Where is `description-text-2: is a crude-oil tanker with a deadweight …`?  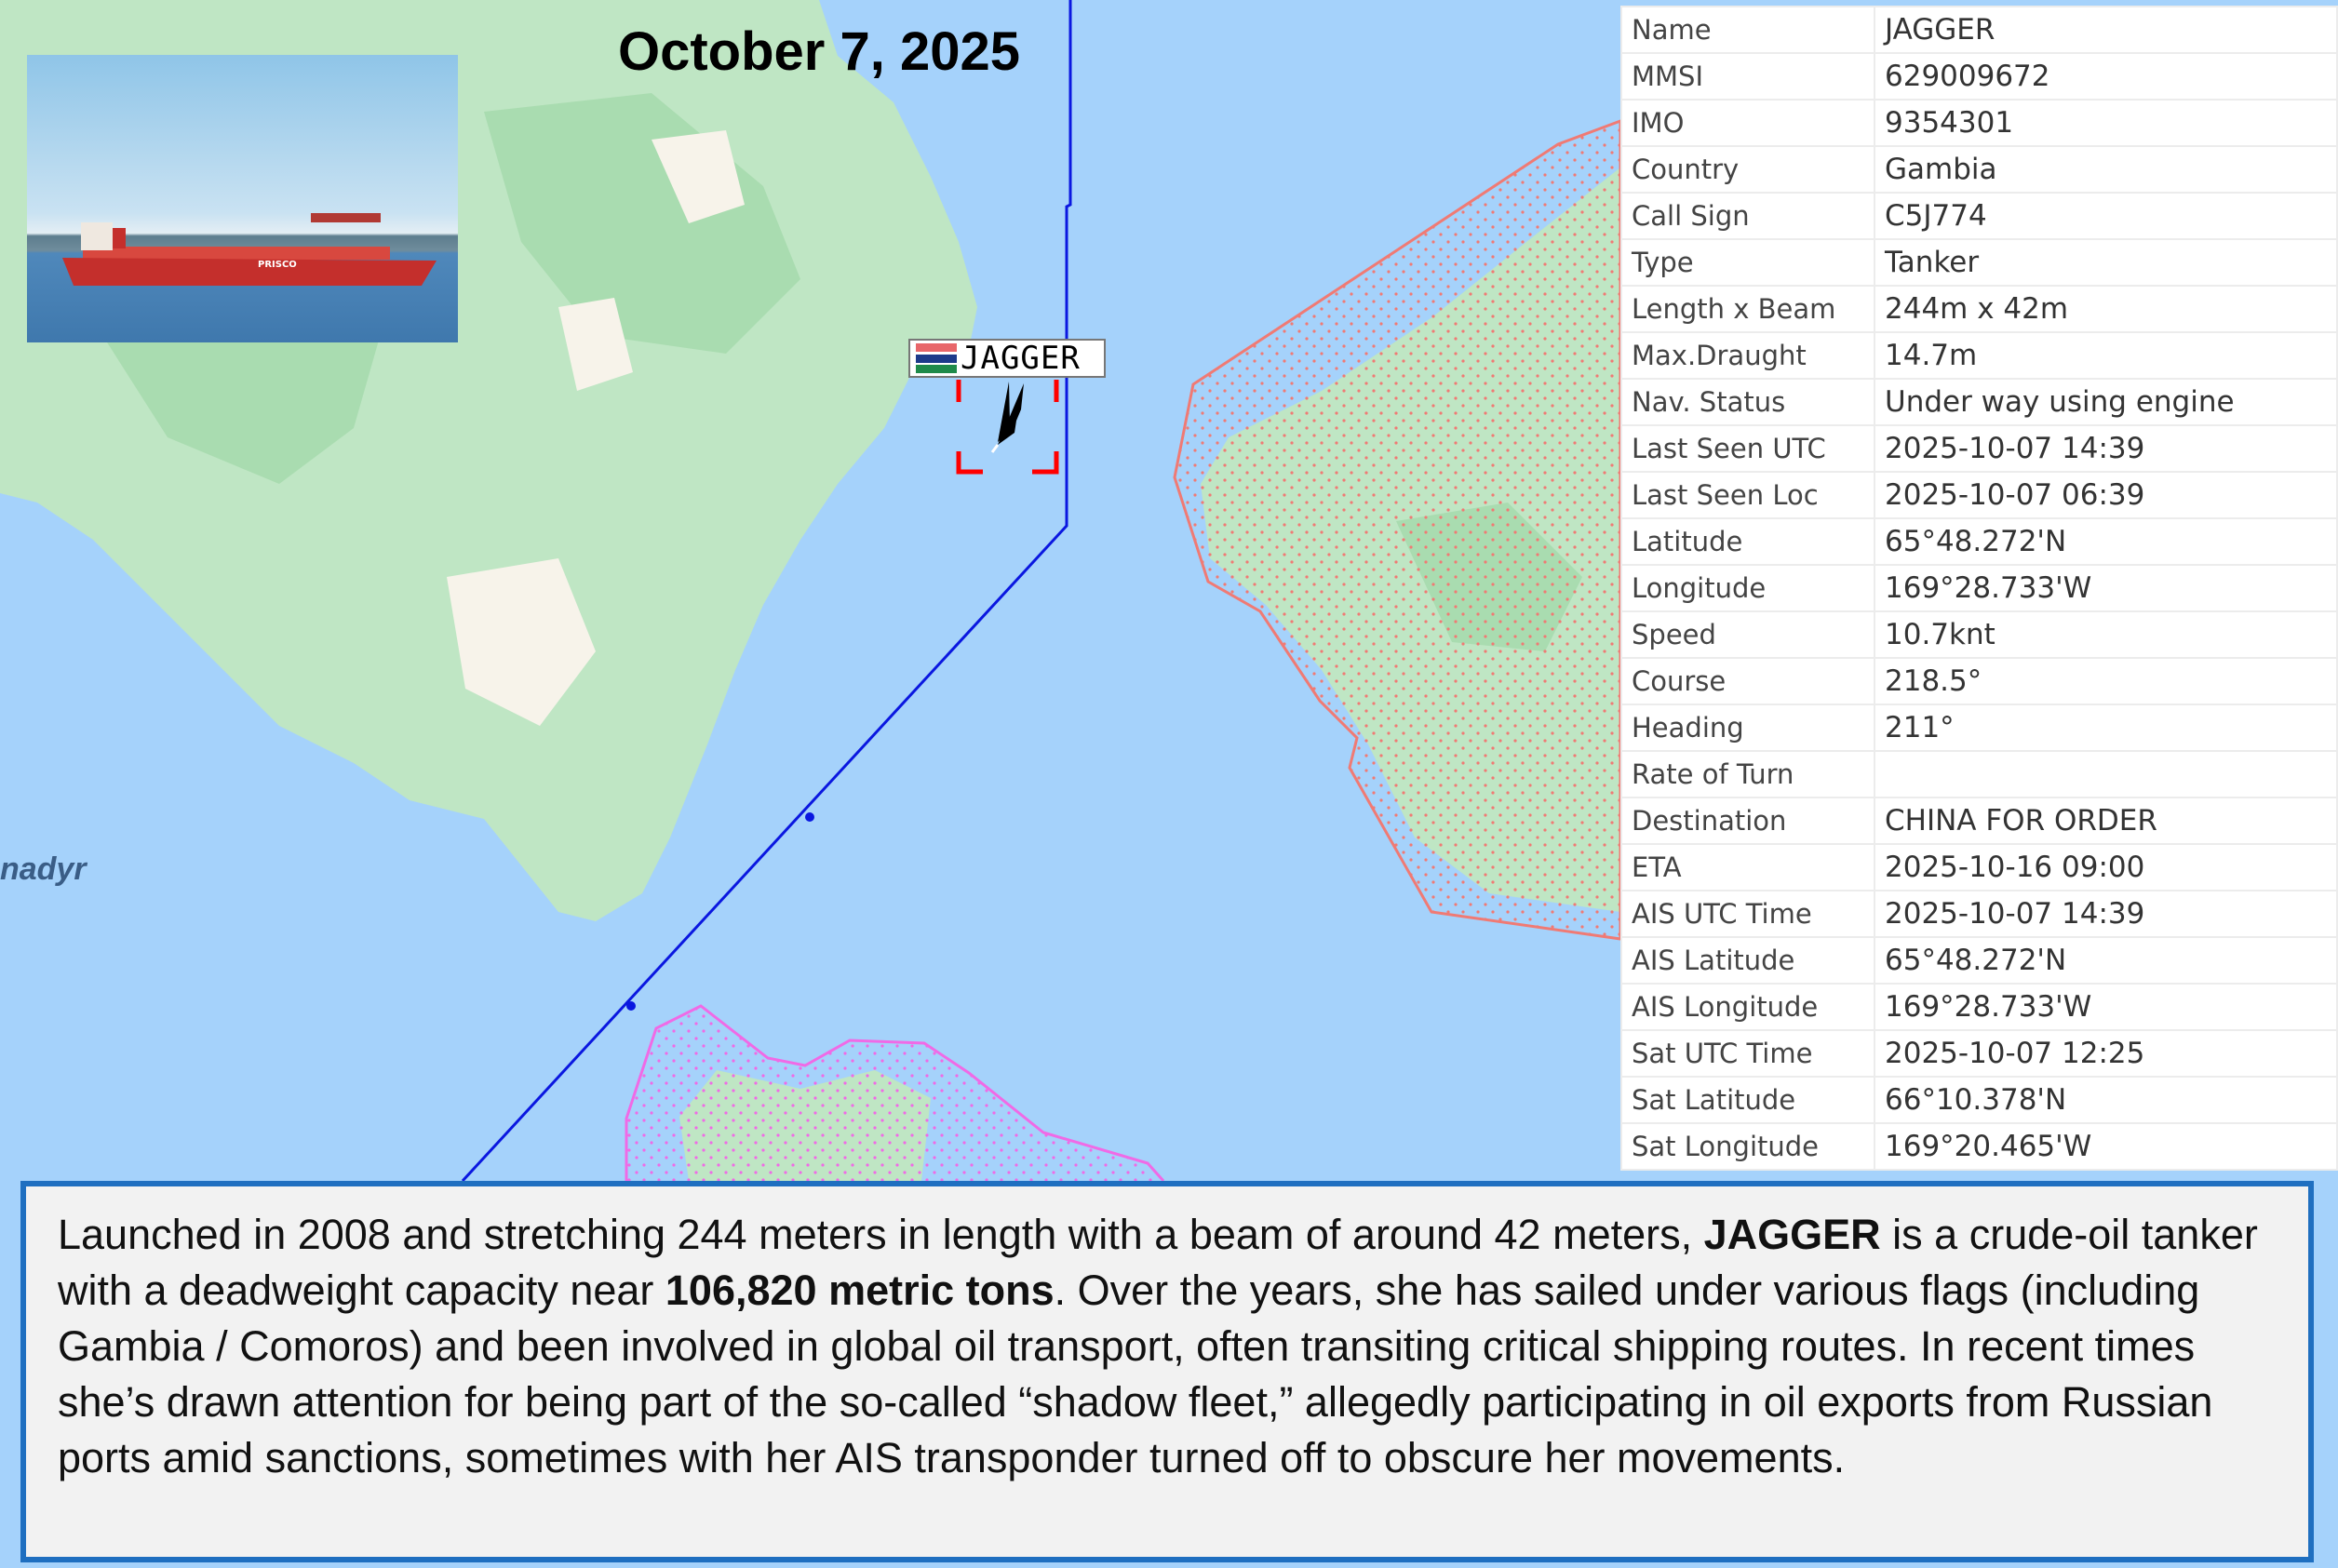 description-text-2: is a crude-oil tanker with a deadweight … is located at coordinates (1158, 1262).